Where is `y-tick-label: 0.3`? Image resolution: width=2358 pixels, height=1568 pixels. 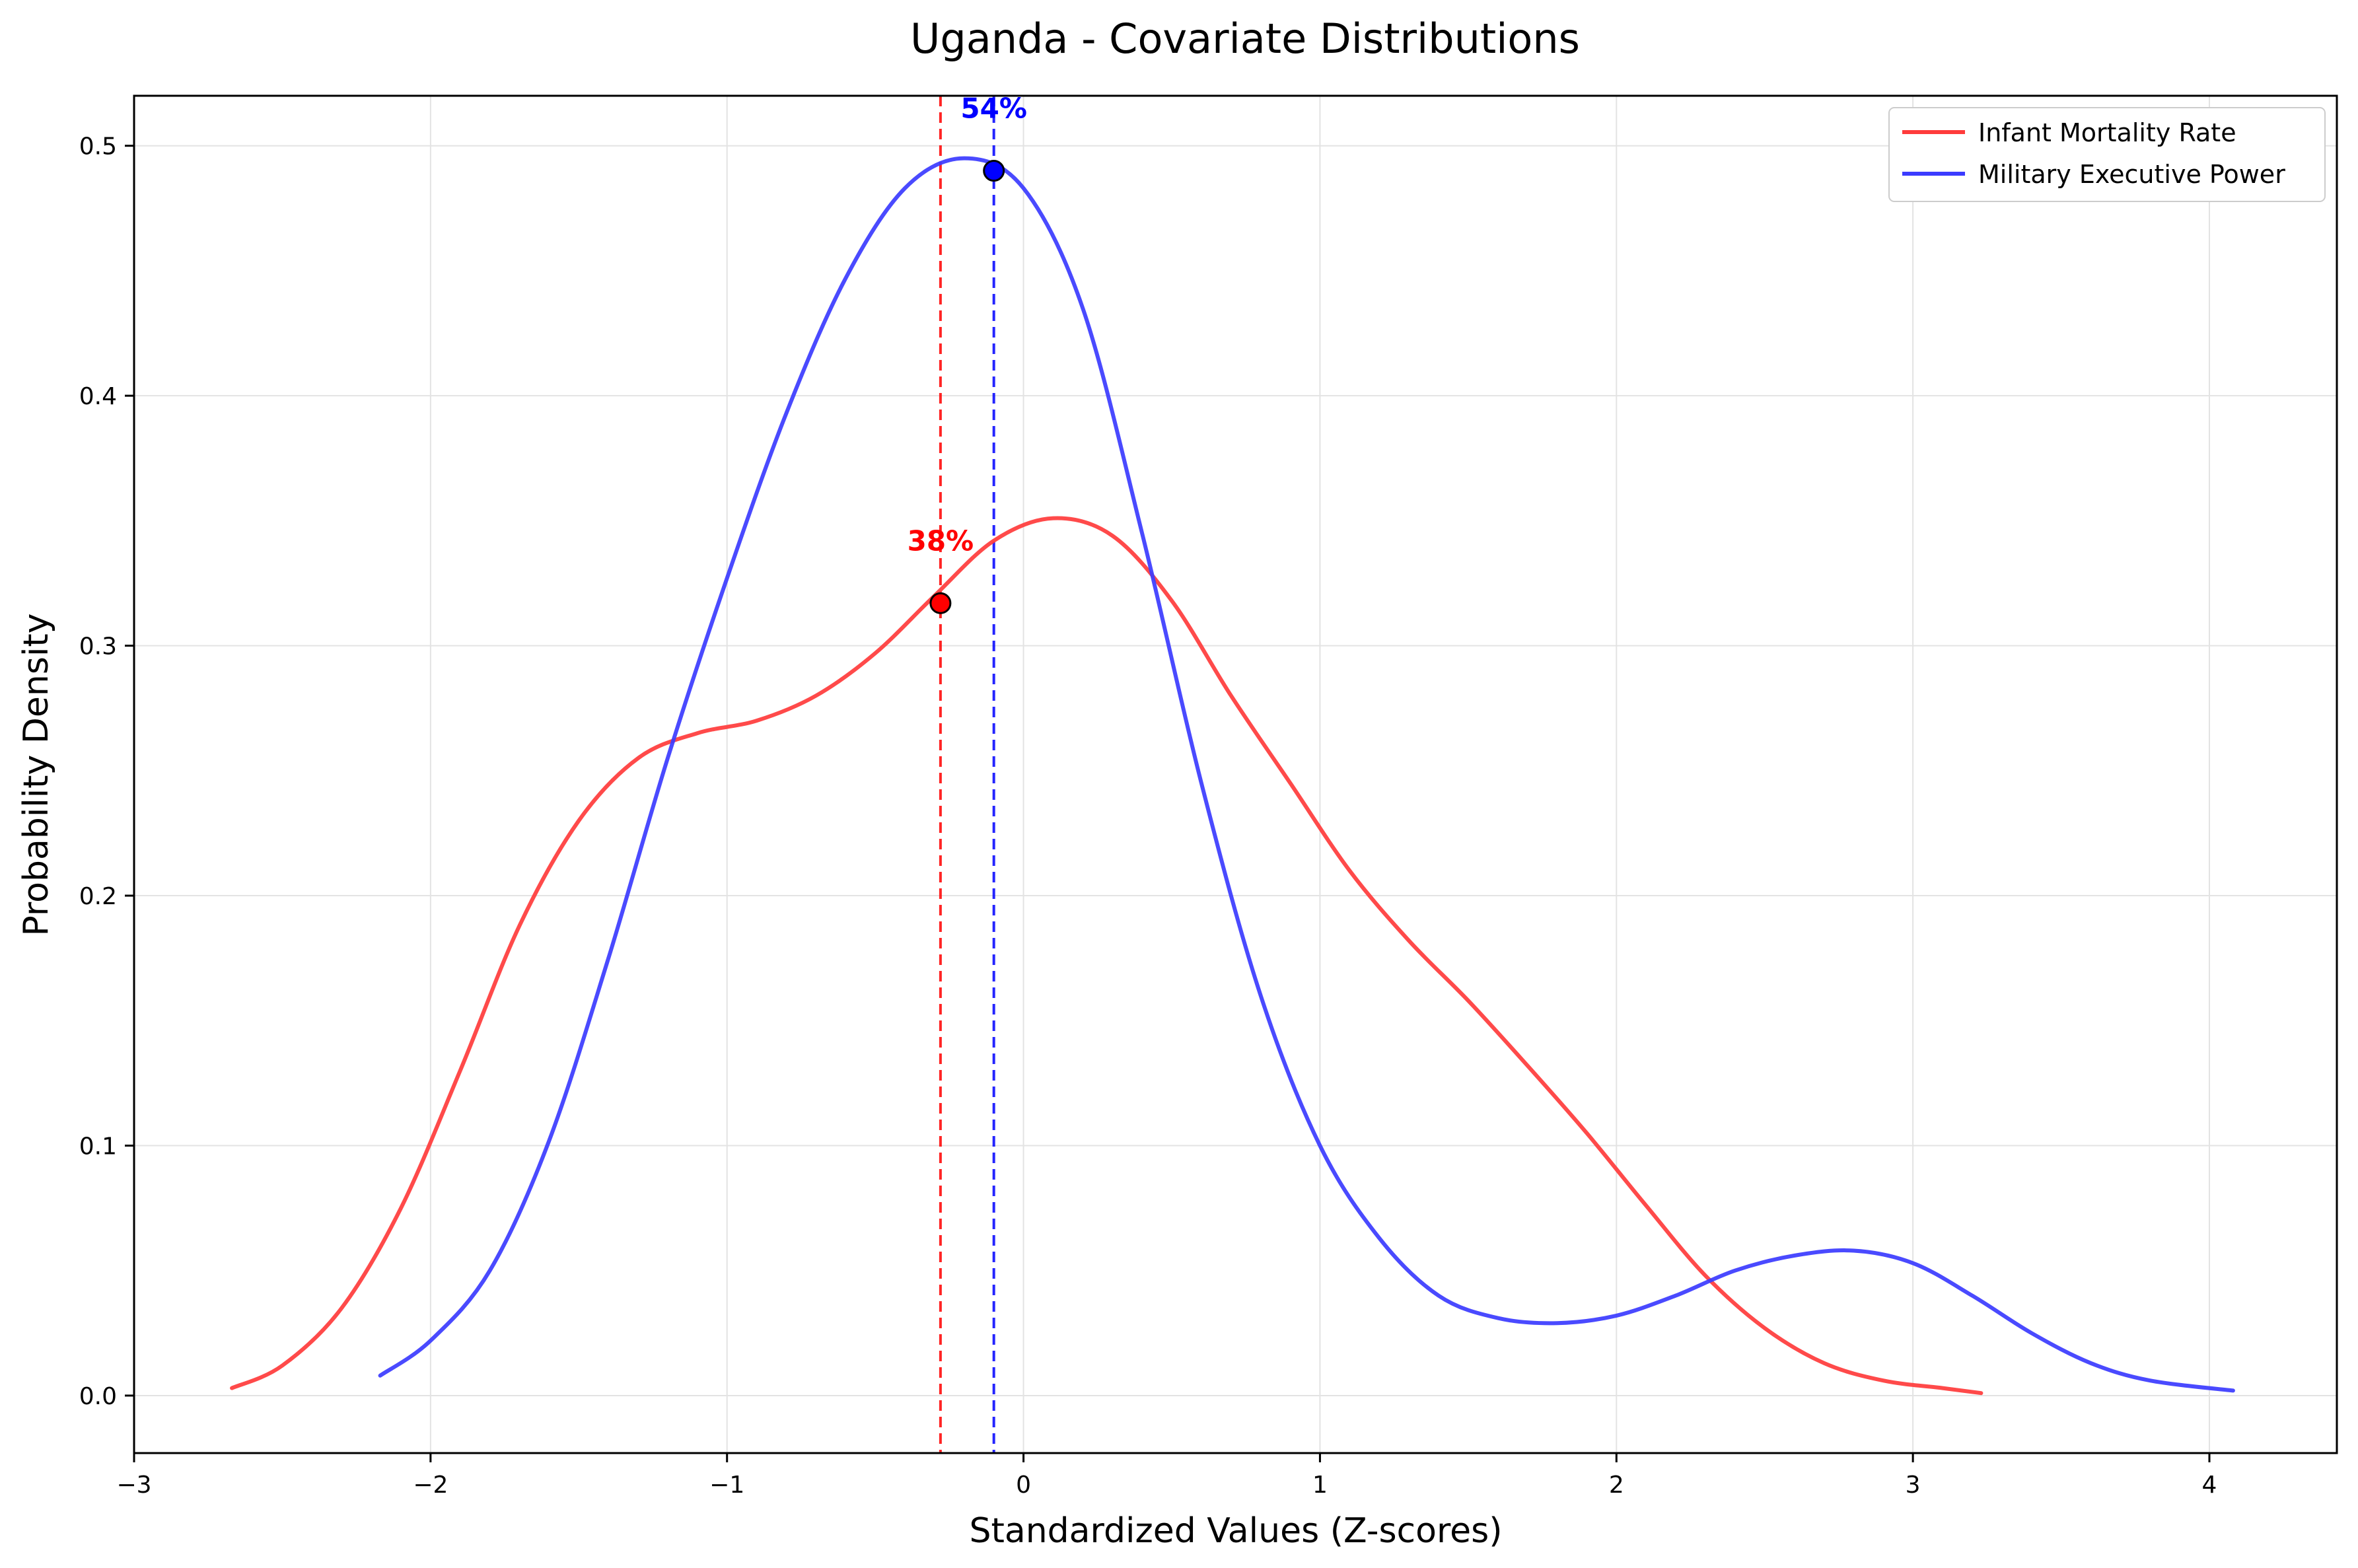
y-tick-label: 0.3 is located at coordinates (98, 646).